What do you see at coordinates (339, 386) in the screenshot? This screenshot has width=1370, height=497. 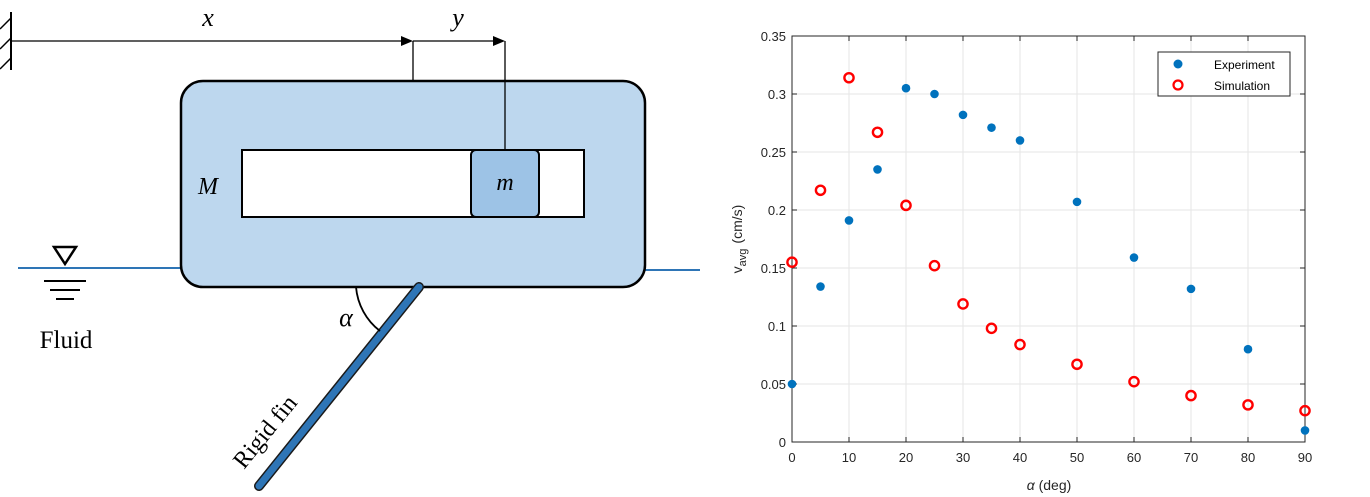 I see `rigid-fin-fill` at bounding box center [339, 386].